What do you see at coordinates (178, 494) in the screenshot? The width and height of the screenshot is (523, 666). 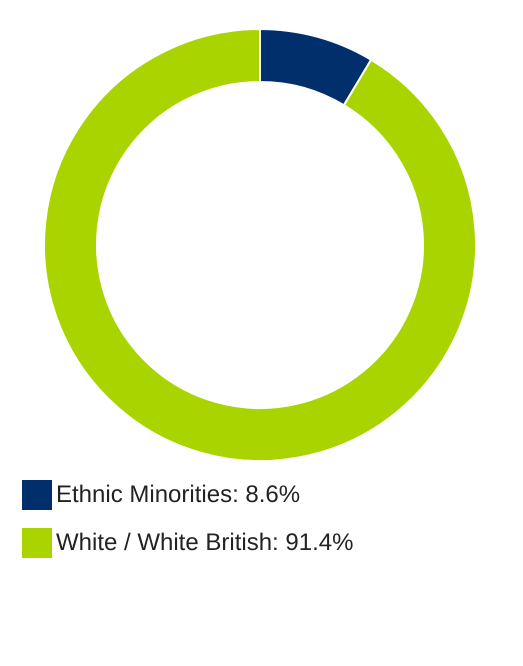 I see `legend-label: Ethnic Minorities: 8.6%` at bounding box center [178, 494].